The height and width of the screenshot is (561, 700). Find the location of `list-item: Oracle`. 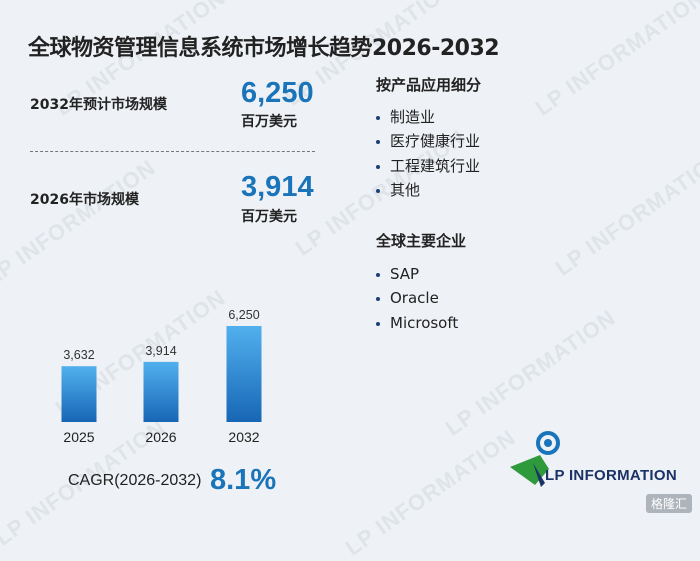

list-item: Oracle is located at coordinates (417, 298).